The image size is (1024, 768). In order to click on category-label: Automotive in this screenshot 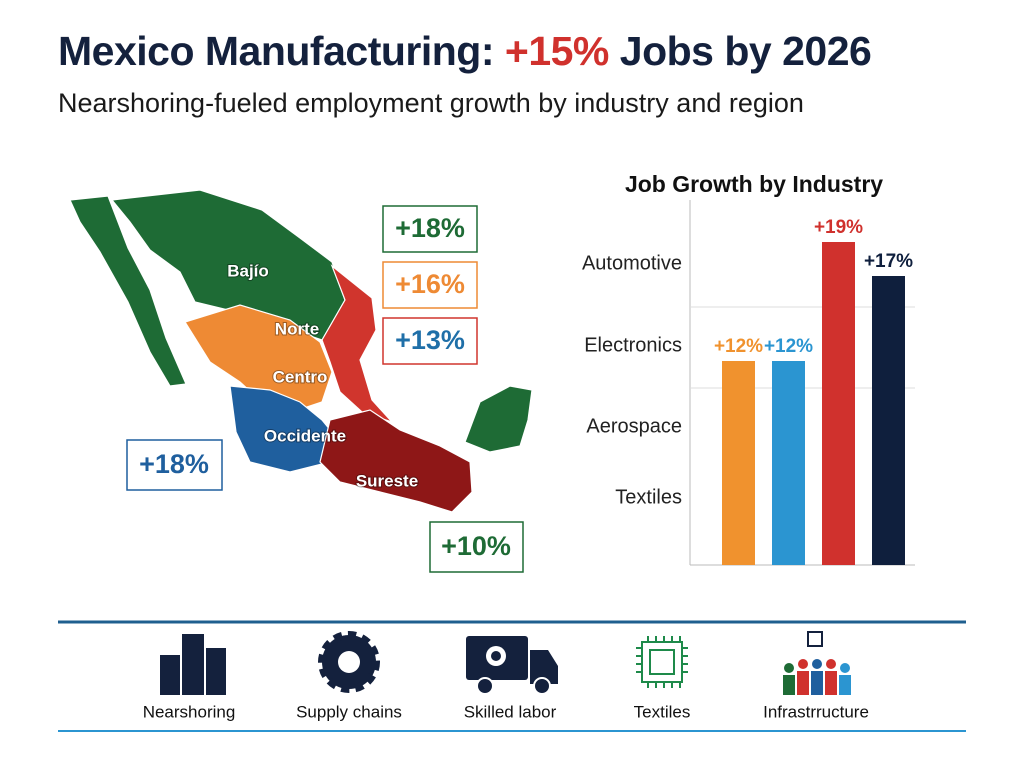, I will do `click(632, 263)`.